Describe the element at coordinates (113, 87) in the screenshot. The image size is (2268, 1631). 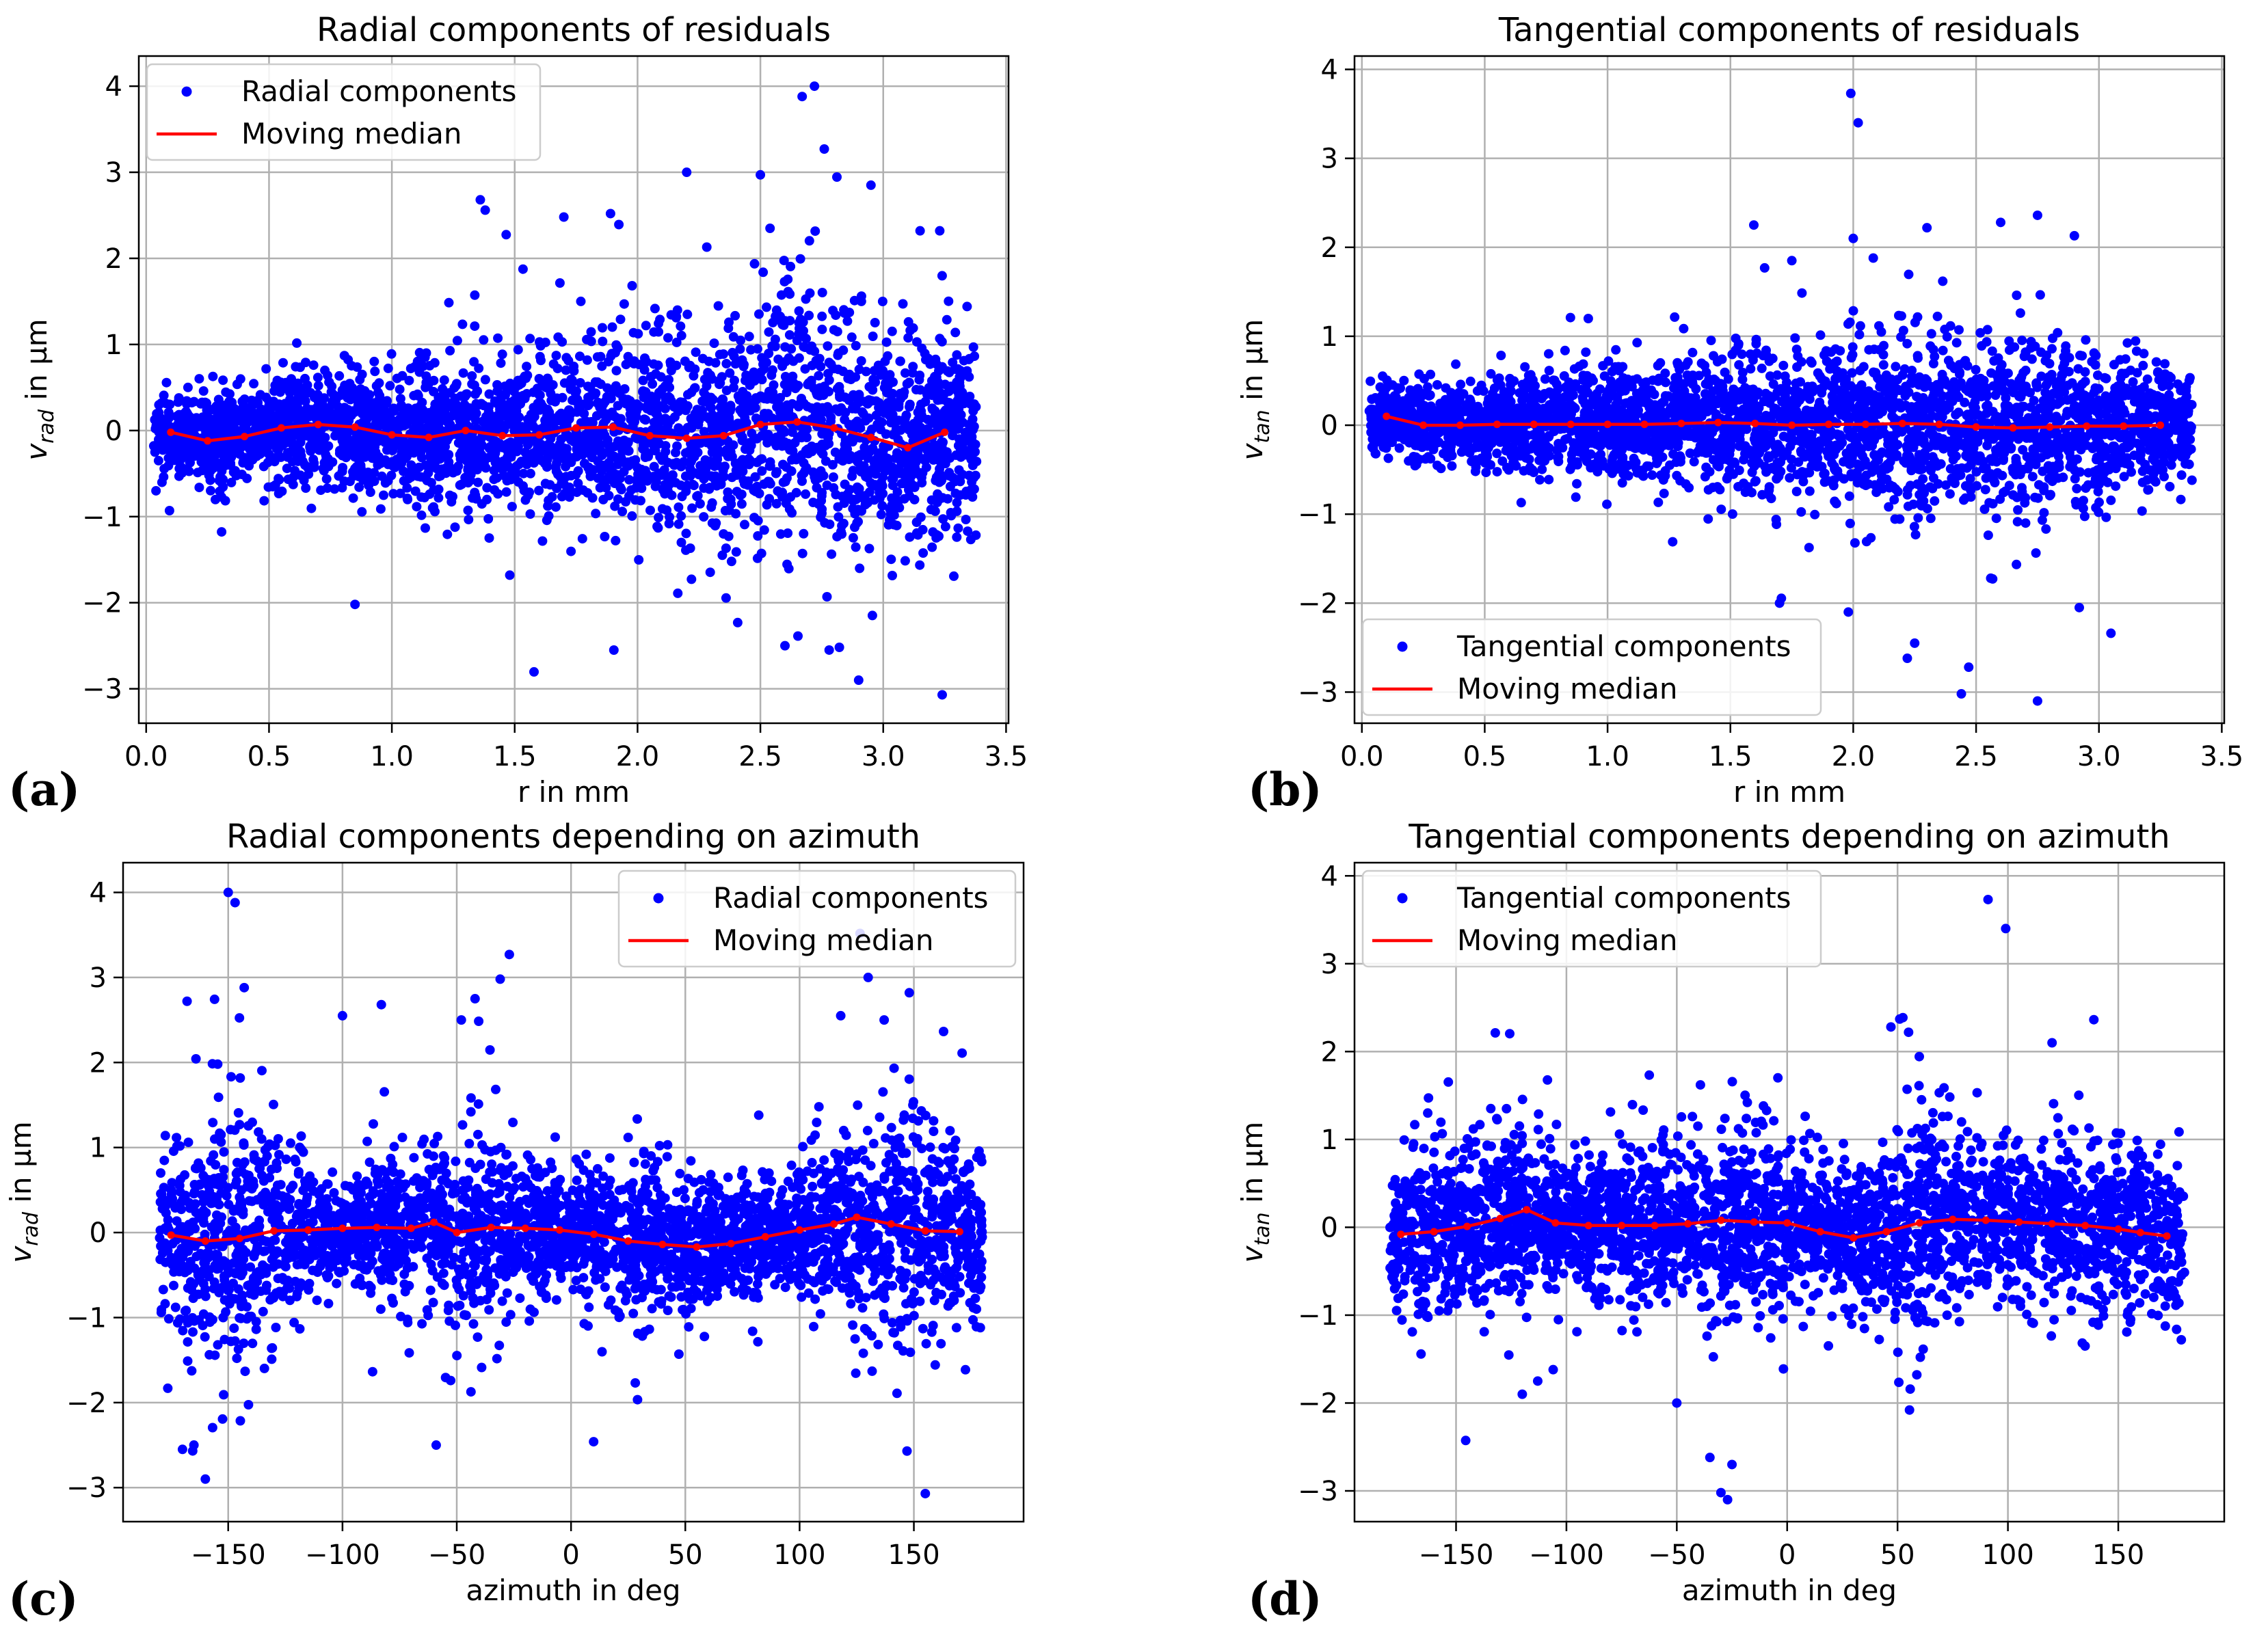
I see `y-tick-label: 4` at that location.